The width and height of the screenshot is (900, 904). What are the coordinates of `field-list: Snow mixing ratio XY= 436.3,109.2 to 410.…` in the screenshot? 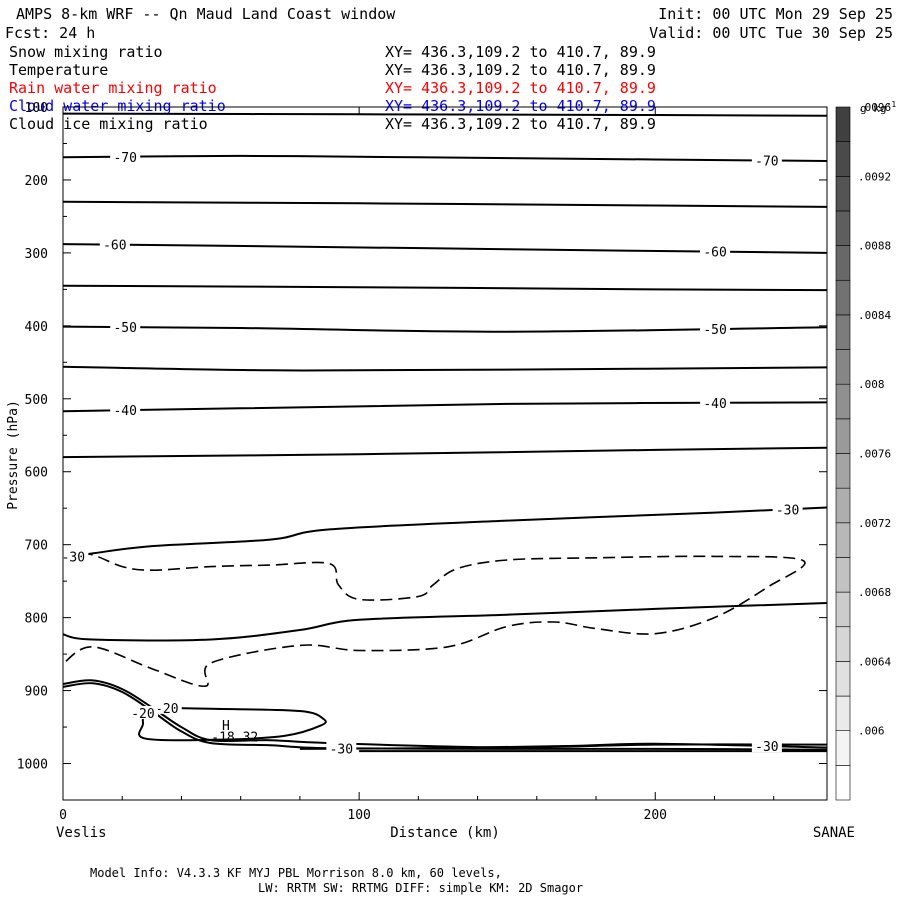 It's located at (332, 88).